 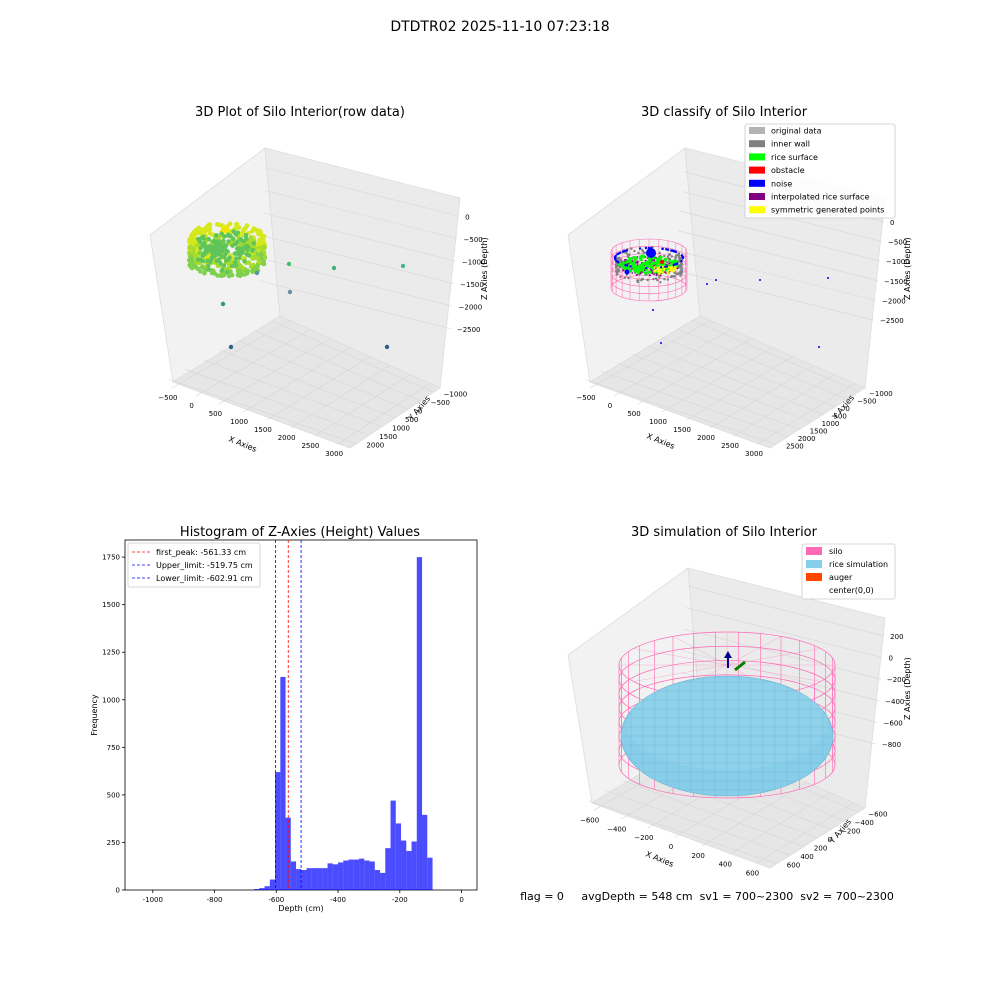 What do you see at coordinates (793, 866) in the screenshot?
I see `sim-y-tick-label: 600` at bounding box center [793, 866].